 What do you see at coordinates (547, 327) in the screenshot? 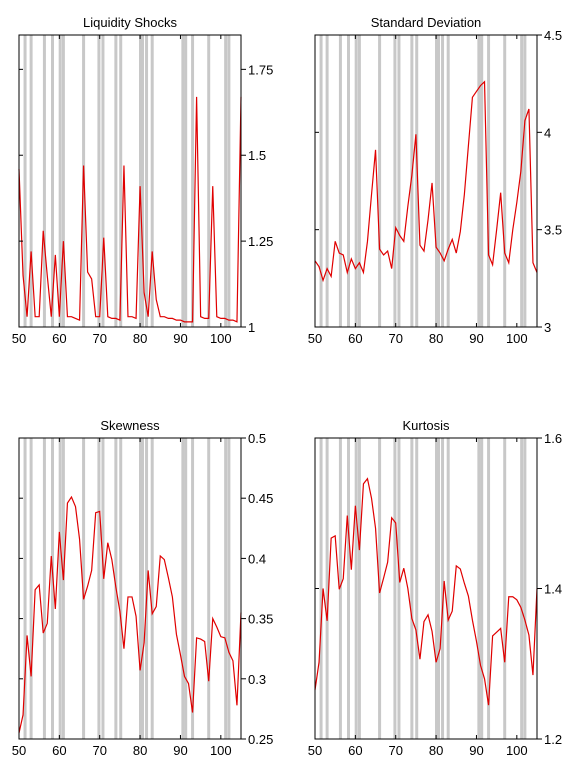
I see `y-tick-label: 3` at bounding box center [547, 327].